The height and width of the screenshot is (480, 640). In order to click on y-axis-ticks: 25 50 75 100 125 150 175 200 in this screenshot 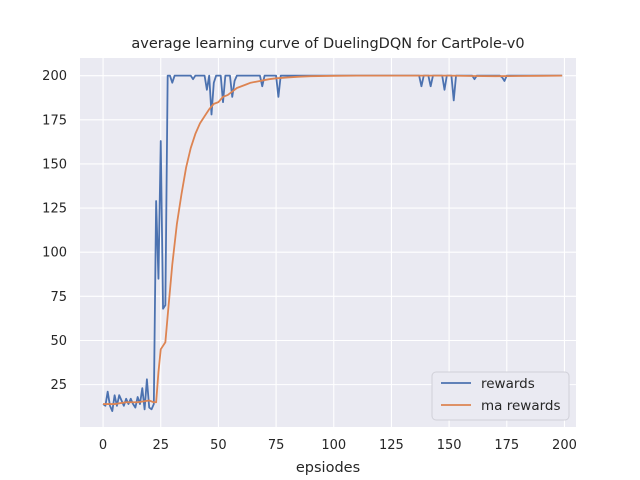, I will do `click(54, 231)`.